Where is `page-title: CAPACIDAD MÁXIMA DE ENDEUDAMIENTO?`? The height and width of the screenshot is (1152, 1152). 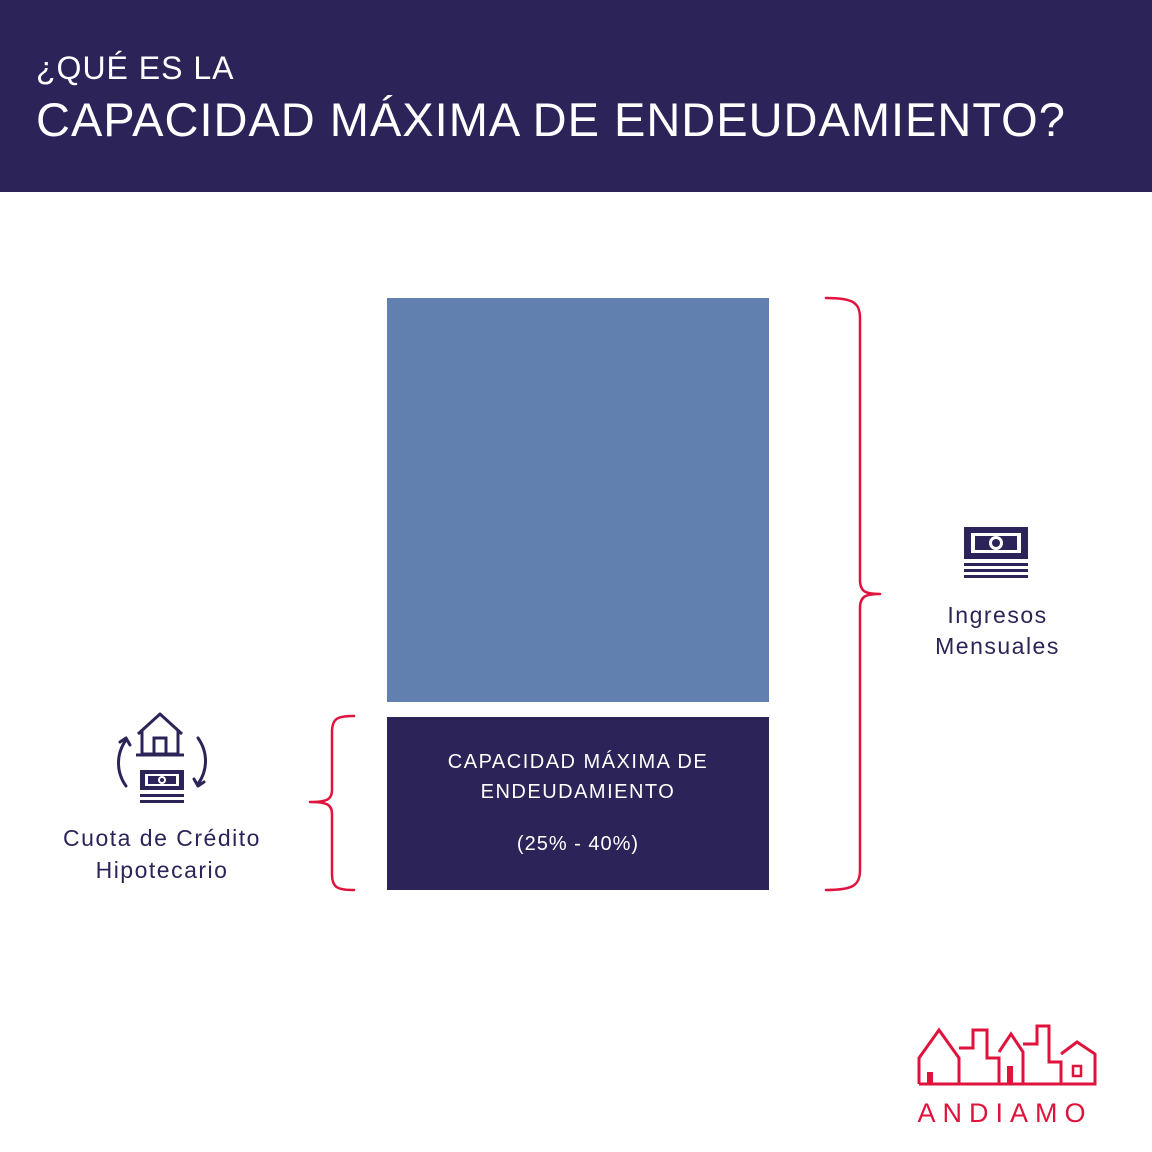
page-title: CAPACIDAD MÁXIMA DE ENDEUDAMIENTO? is located at coordinates (551, 119).